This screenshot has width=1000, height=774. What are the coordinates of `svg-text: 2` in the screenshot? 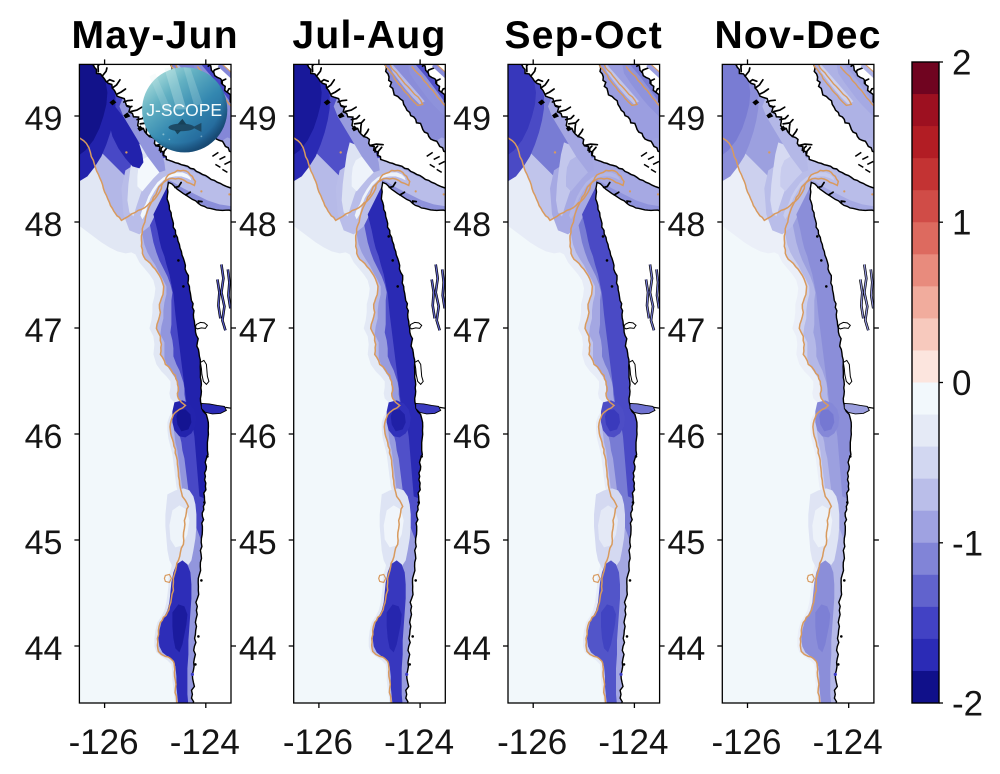 It's located at (961, 63).